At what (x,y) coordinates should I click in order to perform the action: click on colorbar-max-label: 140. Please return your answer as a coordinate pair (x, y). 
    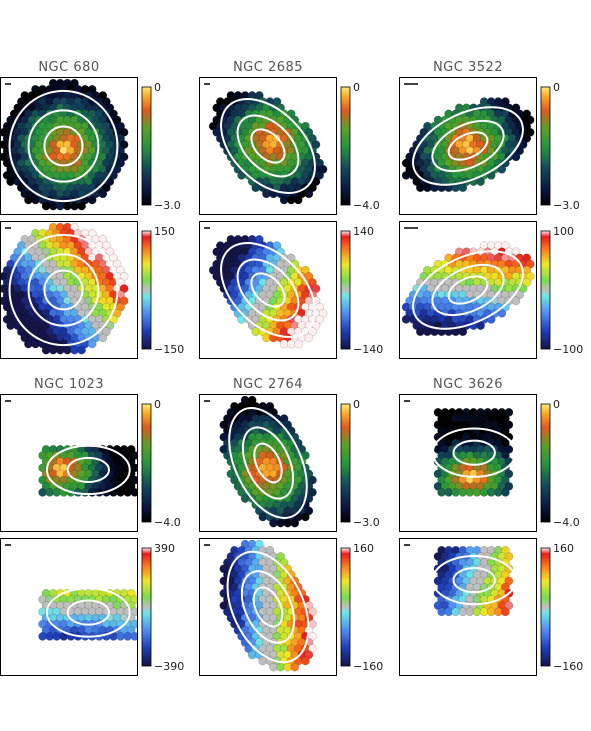
    Looking at the image, I should click on (363, 231).